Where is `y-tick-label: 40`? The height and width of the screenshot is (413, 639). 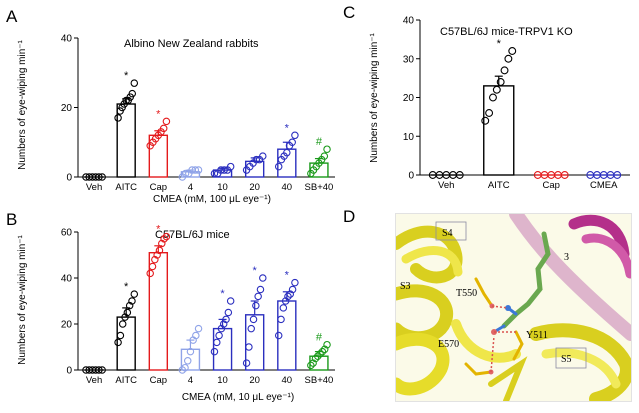
y-tick-label: 40 is located at coordinates (67, 279).